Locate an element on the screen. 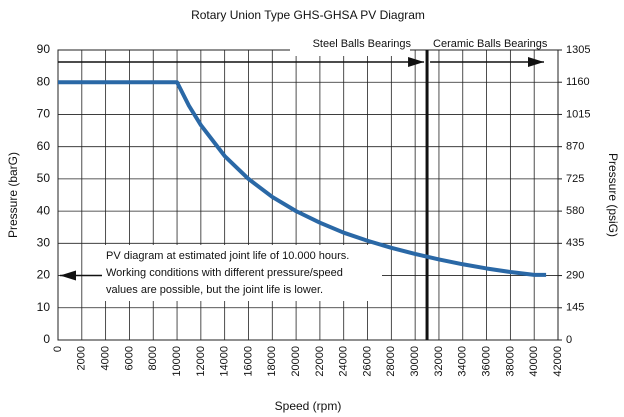 This screenshot has width=624, height=417. x-tick-label: 12000 is located at coordinates (201, 361).